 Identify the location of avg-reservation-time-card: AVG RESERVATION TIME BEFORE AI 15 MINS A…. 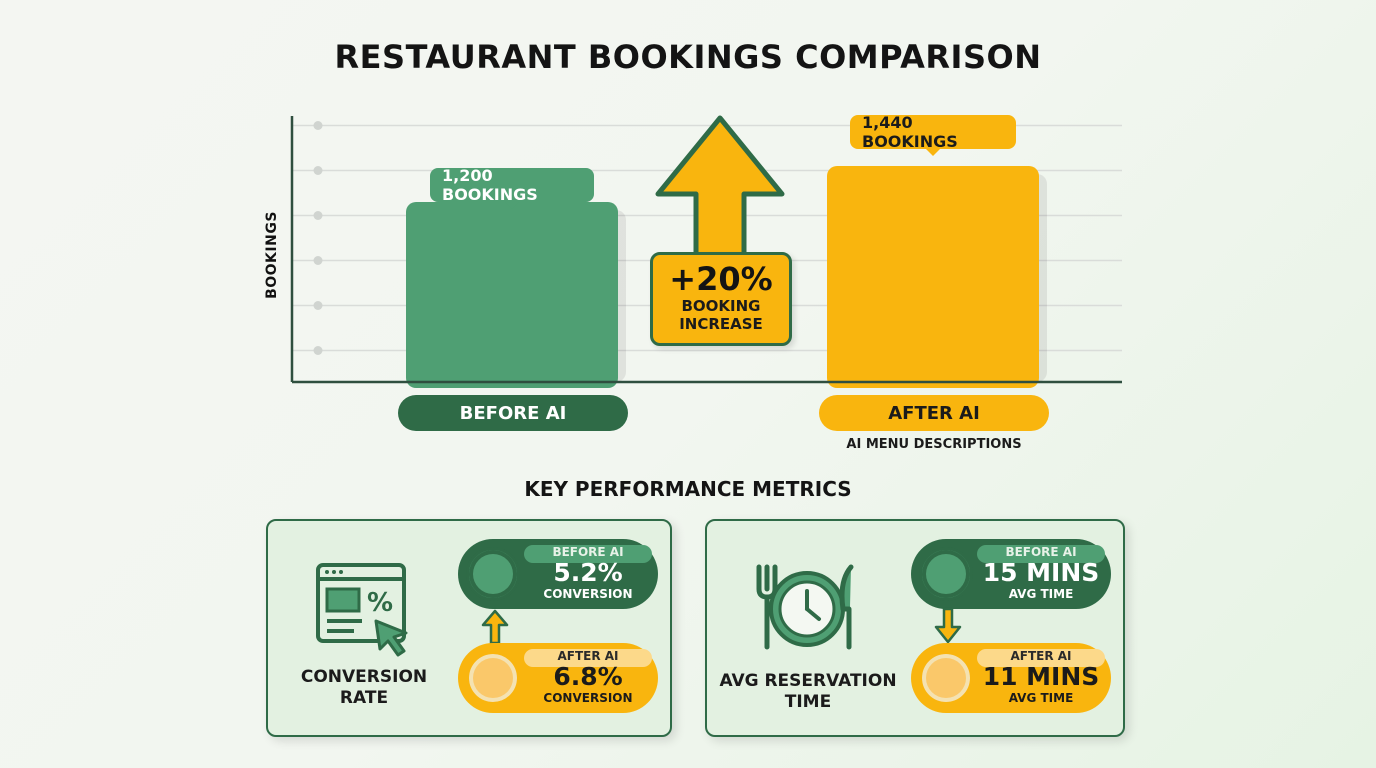
(915, 628).